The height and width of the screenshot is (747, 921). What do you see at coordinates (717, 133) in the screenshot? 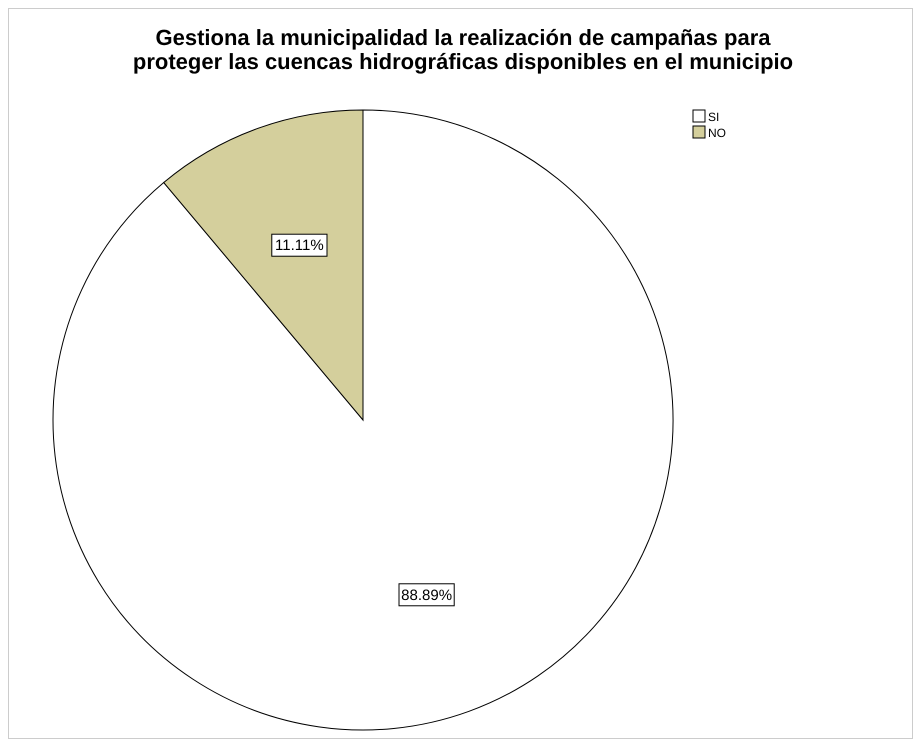
I see `legend-label: NO` at bounding box center [717, 133].